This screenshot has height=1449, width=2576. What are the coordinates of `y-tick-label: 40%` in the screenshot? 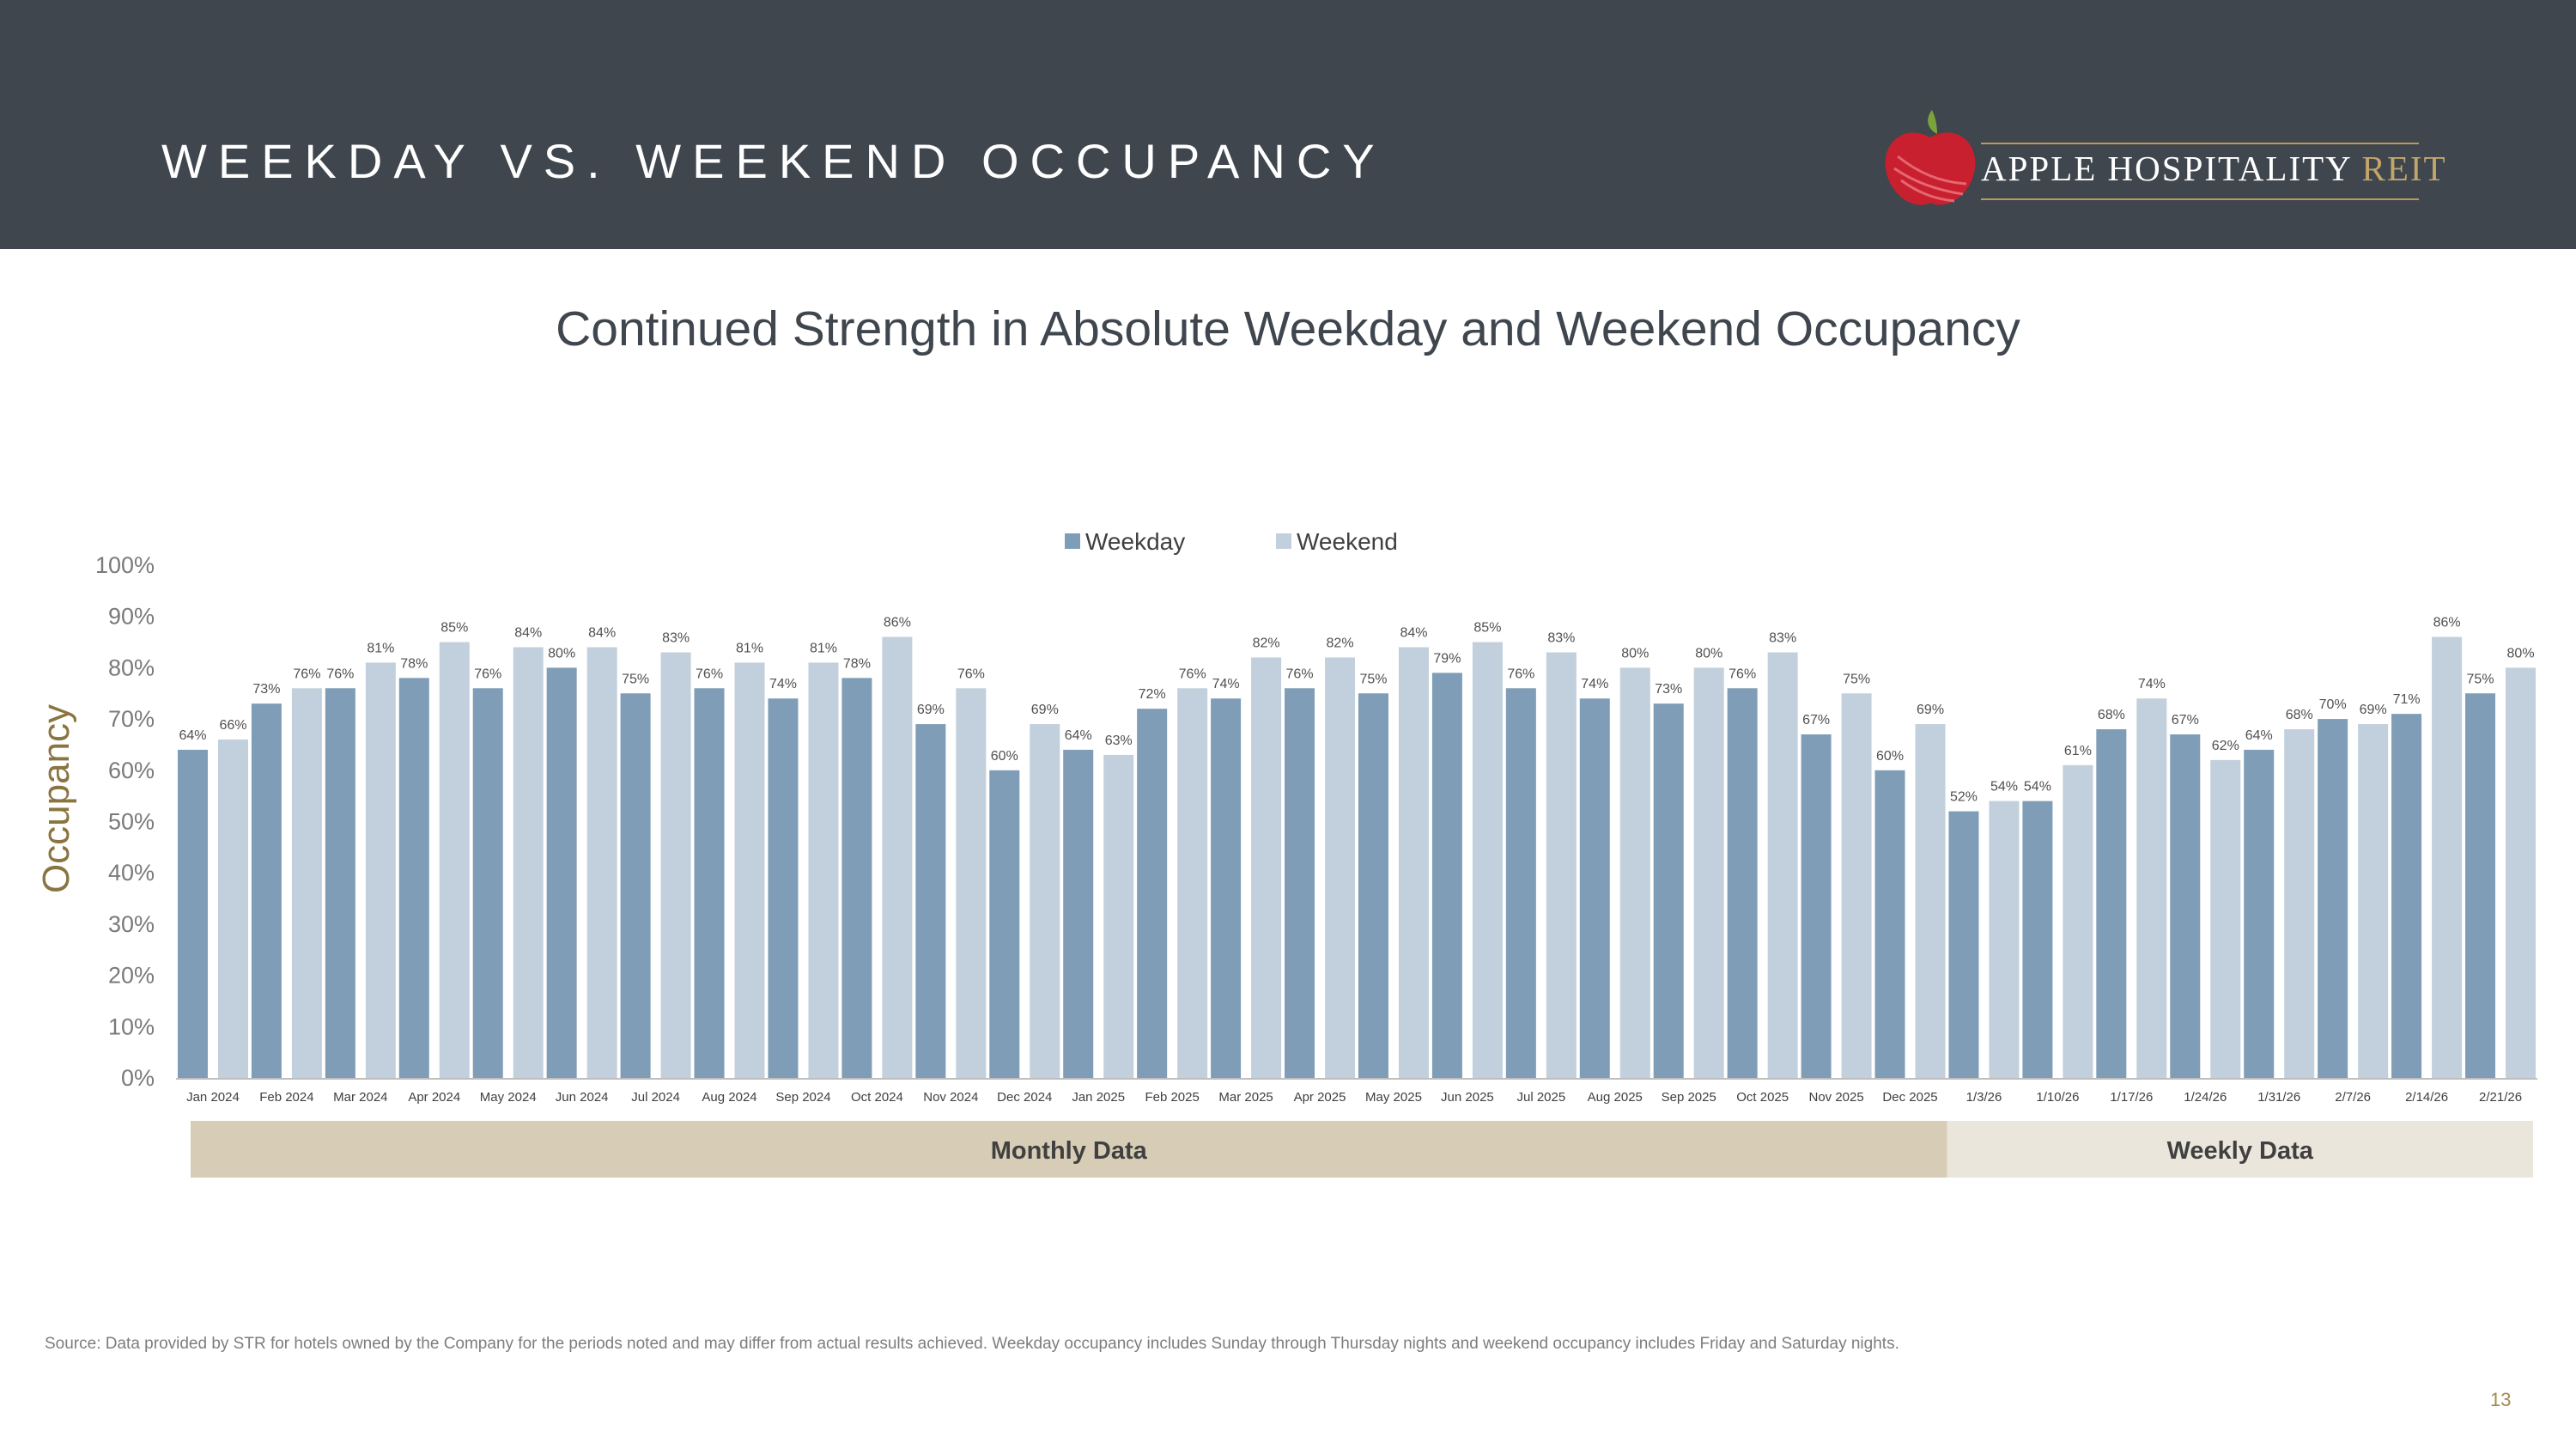 It's located at (132, 873).